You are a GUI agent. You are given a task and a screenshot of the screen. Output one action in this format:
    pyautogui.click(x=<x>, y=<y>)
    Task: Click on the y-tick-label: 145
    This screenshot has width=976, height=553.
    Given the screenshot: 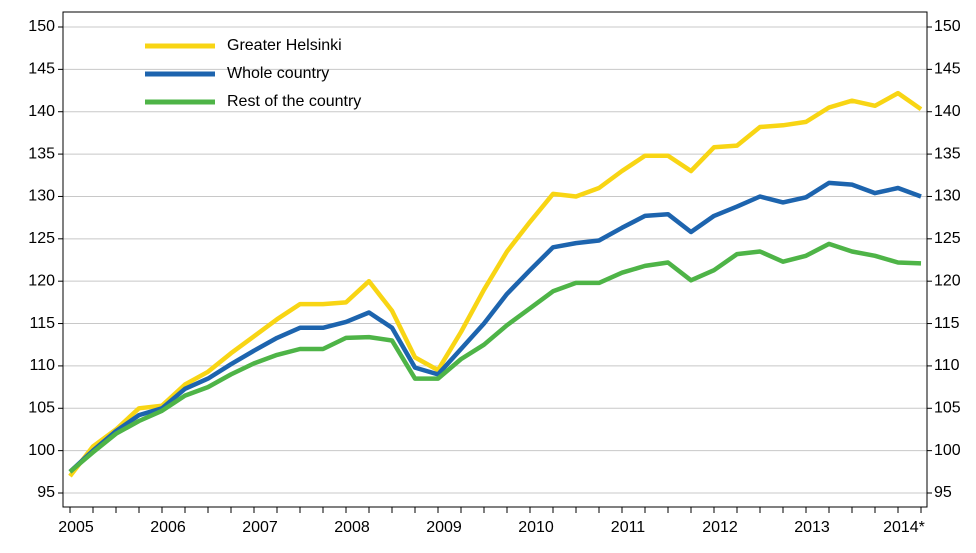 What is the action you would take?
    pyautogui.click(x=41, y=69)
    